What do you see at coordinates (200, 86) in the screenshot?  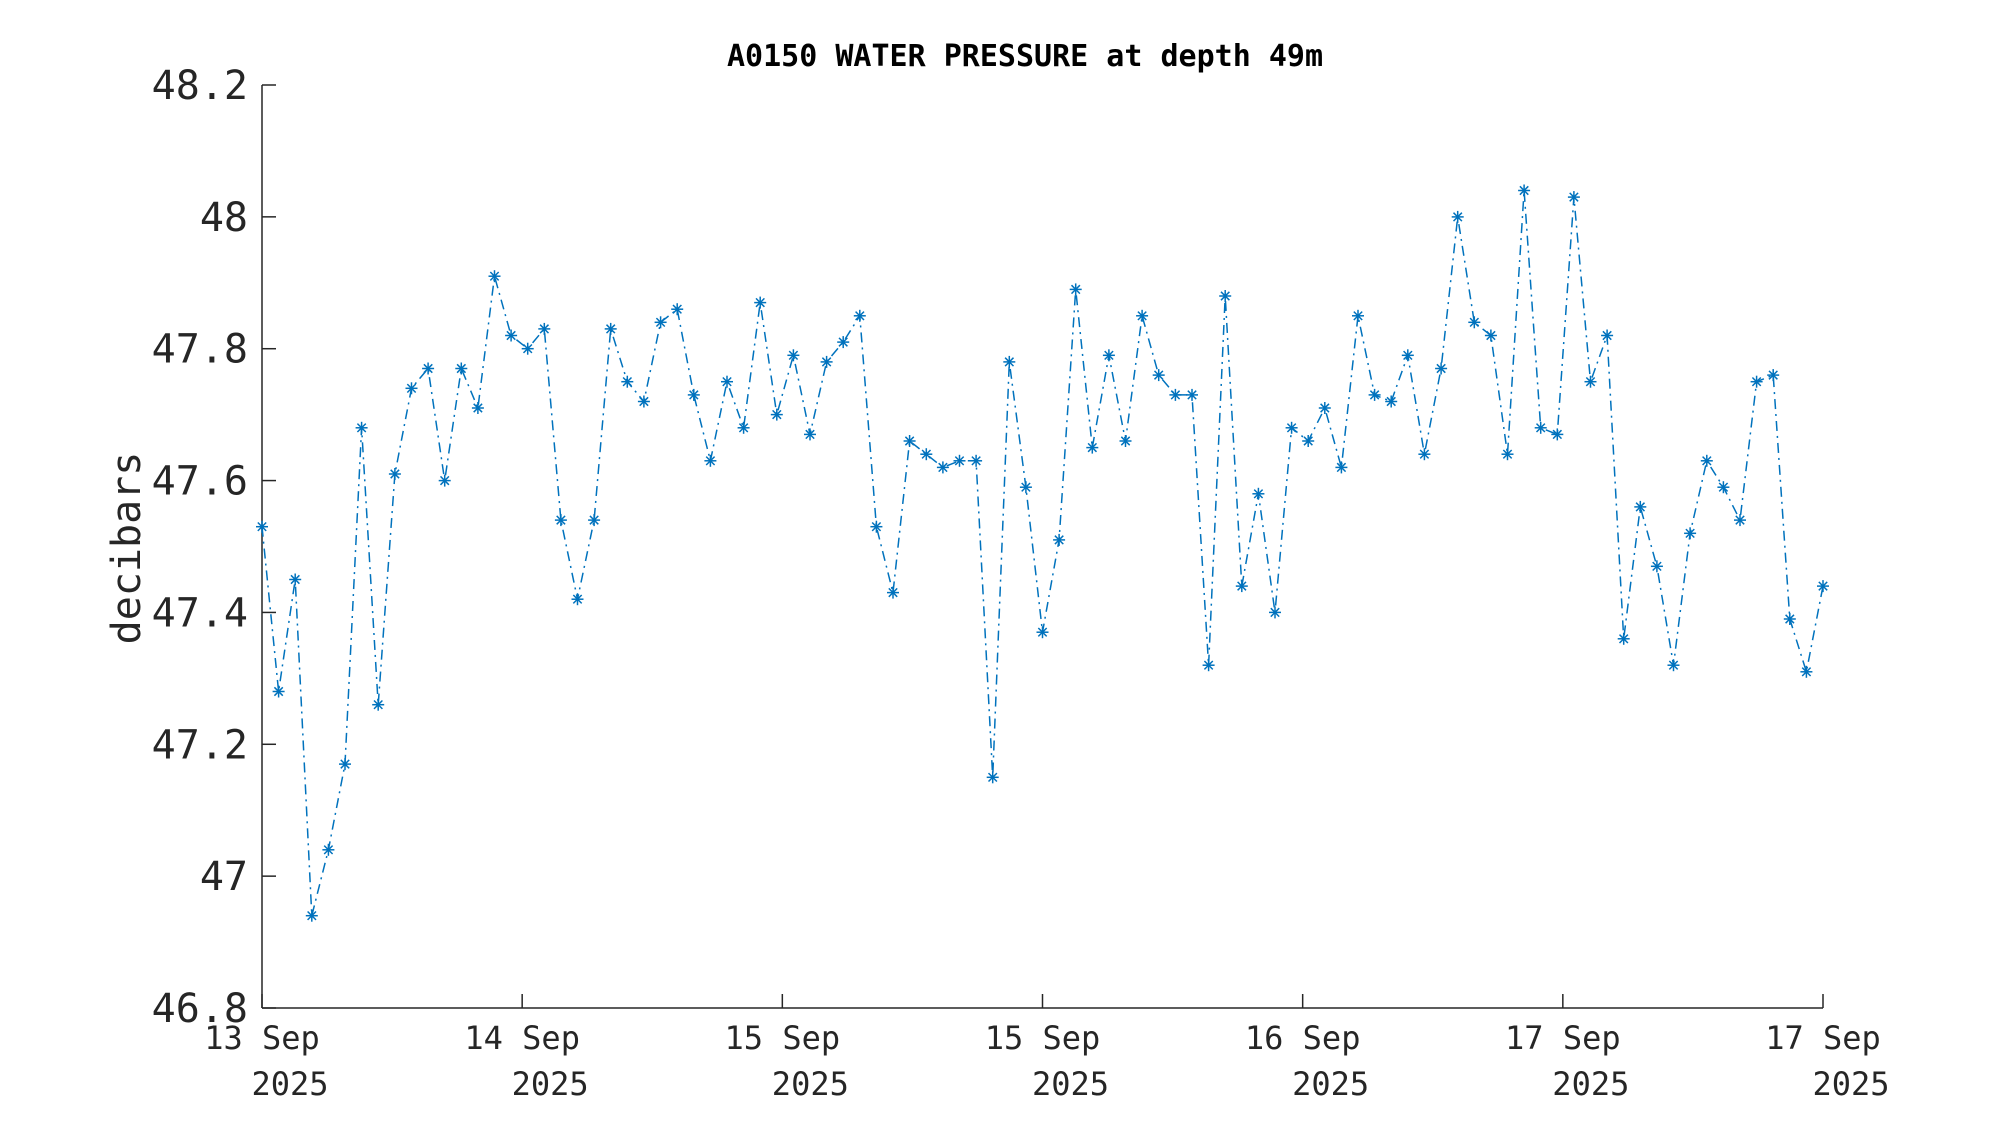 I see `y-tick-label: 48.2` at bounding box center [200, 86].